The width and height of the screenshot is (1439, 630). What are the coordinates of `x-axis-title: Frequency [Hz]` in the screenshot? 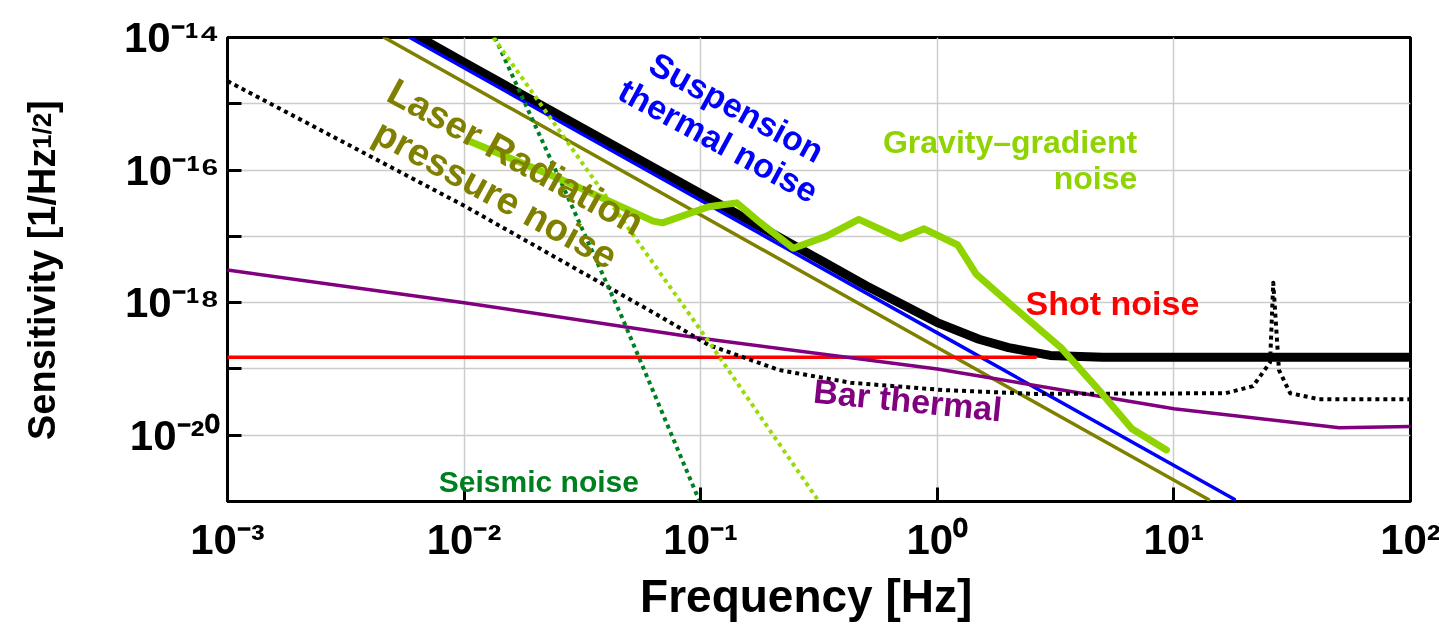 It's located at (806, 595).